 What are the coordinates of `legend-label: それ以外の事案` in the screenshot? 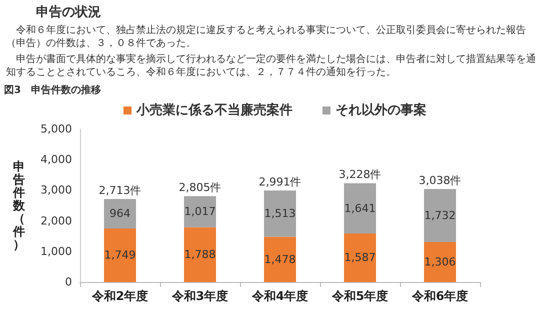 It's located at (381, 110).